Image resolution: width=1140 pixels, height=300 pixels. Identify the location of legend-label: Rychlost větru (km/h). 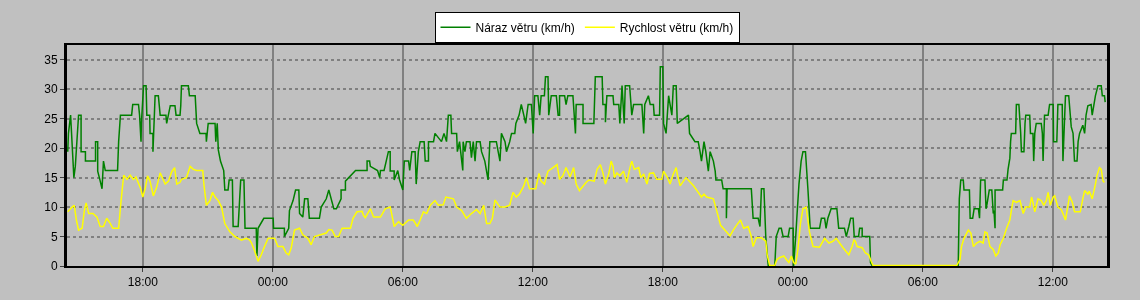
(676, 27).